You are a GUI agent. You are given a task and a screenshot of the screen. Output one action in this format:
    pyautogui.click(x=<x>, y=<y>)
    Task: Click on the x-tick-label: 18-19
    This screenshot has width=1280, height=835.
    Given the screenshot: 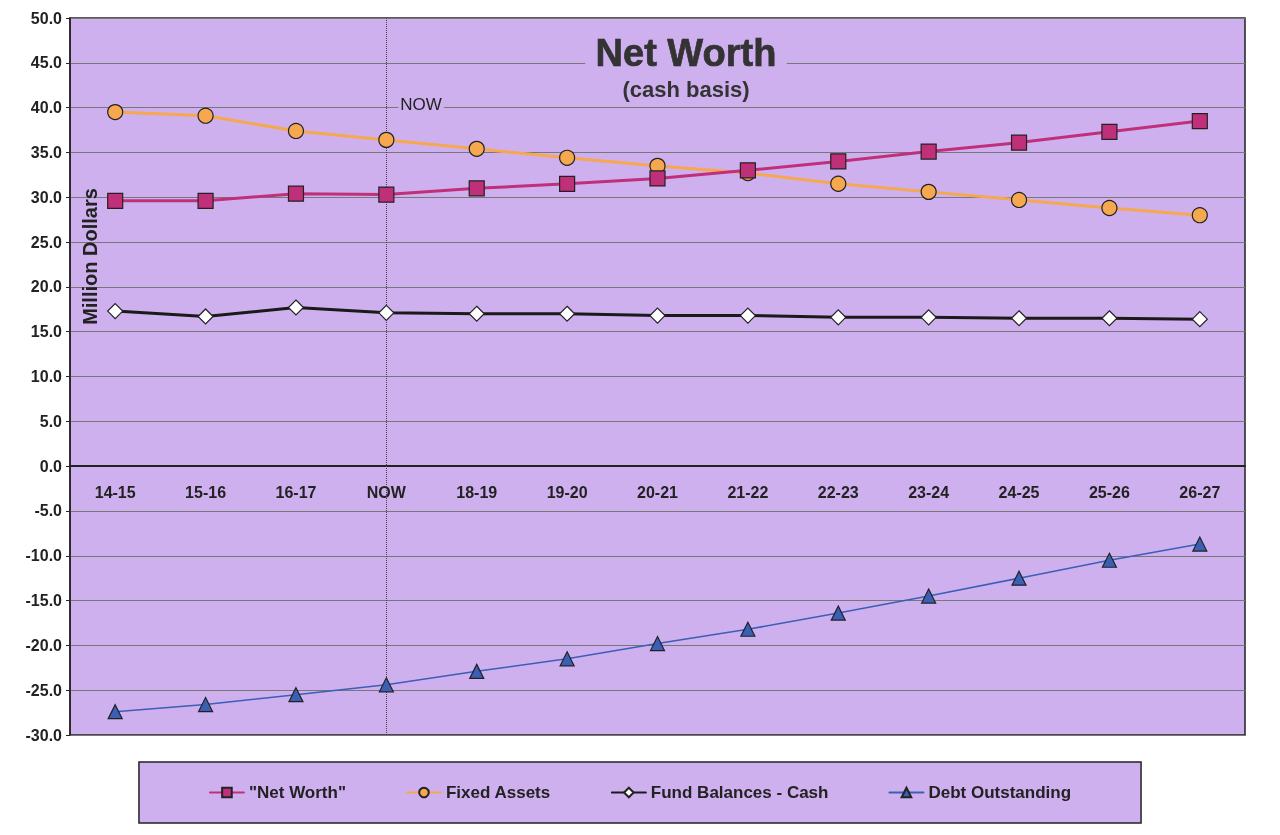 What is the action you would take?
    pyautogui.click(x=477, y=492)
    